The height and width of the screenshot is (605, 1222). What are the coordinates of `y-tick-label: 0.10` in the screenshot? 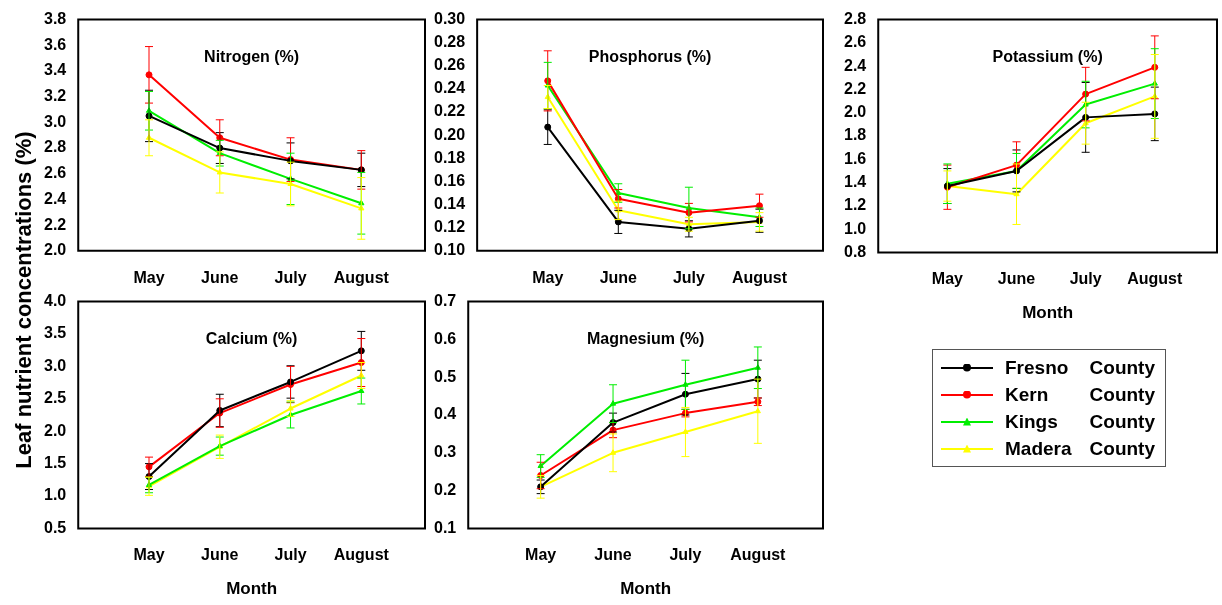 It's located at (450, 250).